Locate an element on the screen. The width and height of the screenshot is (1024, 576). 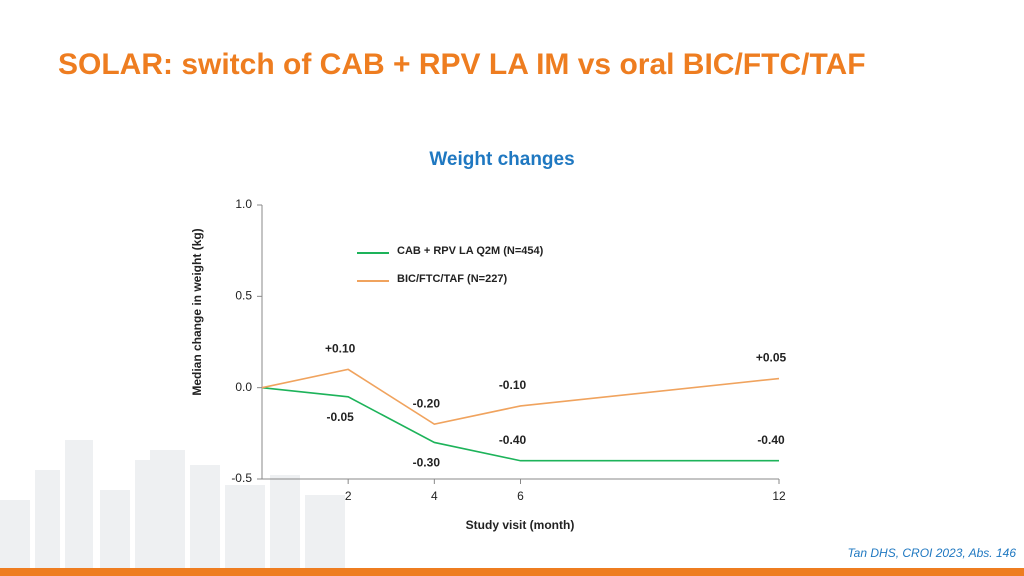
y-tick-label: -0.5 is located at coordinates (241, 478).